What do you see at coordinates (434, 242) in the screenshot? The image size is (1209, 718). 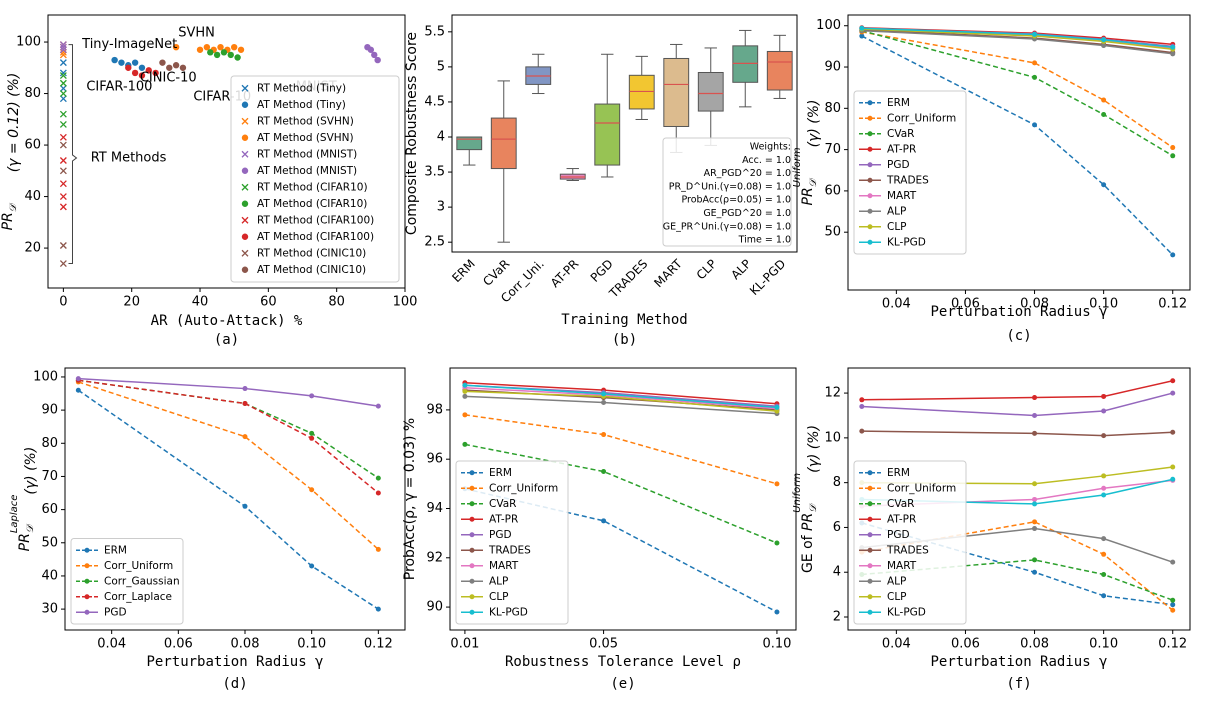 I see `y-tick-label: 2.5` at bounding box center [434, 242].